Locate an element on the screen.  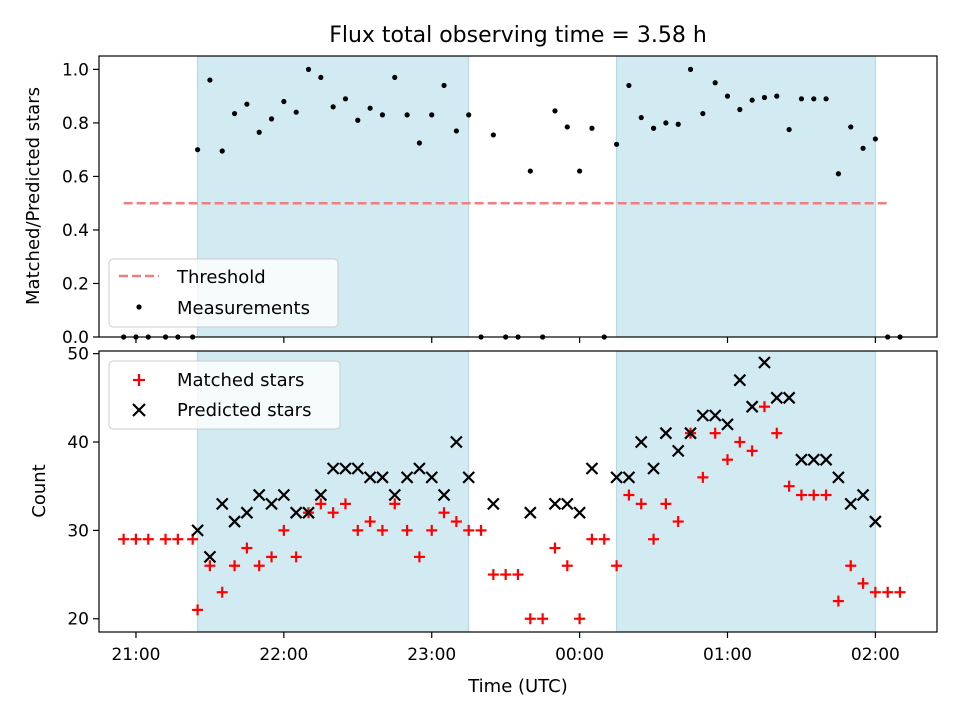
shaded-interval is located at coordinates (746, 491).